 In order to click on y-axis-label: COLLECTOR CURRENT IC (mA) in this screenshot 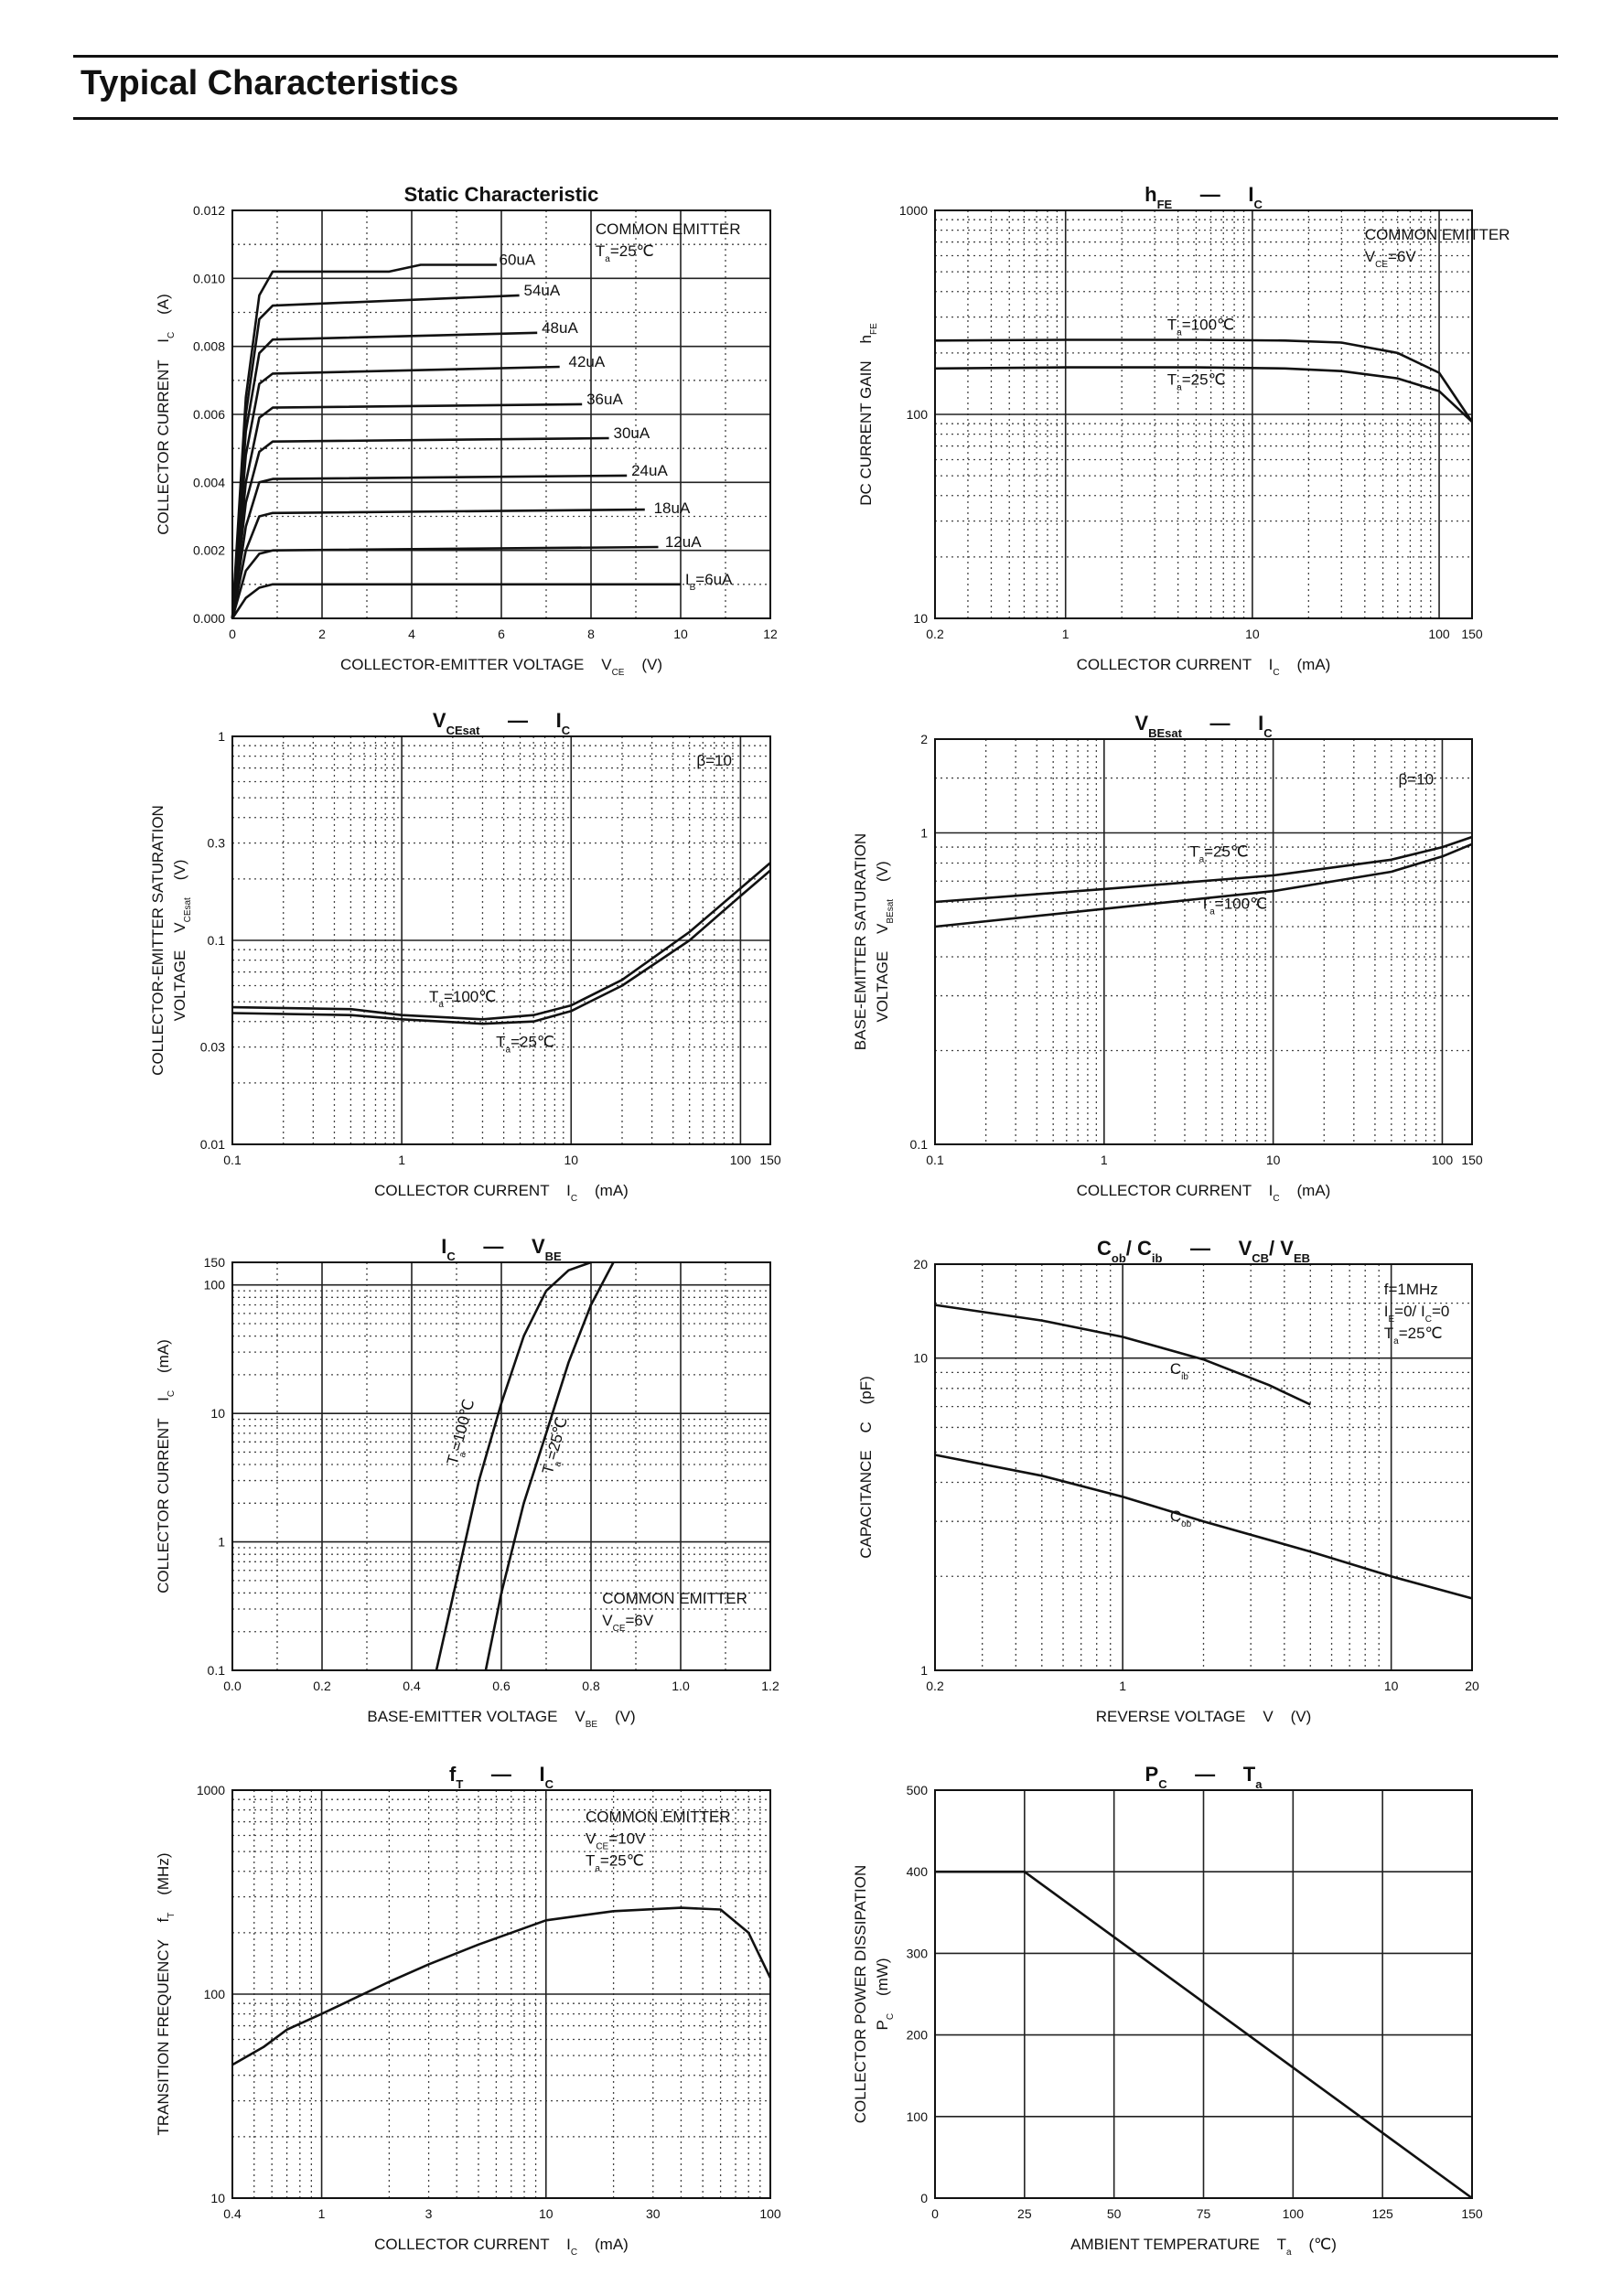, I will do `click(166, 1466)`.